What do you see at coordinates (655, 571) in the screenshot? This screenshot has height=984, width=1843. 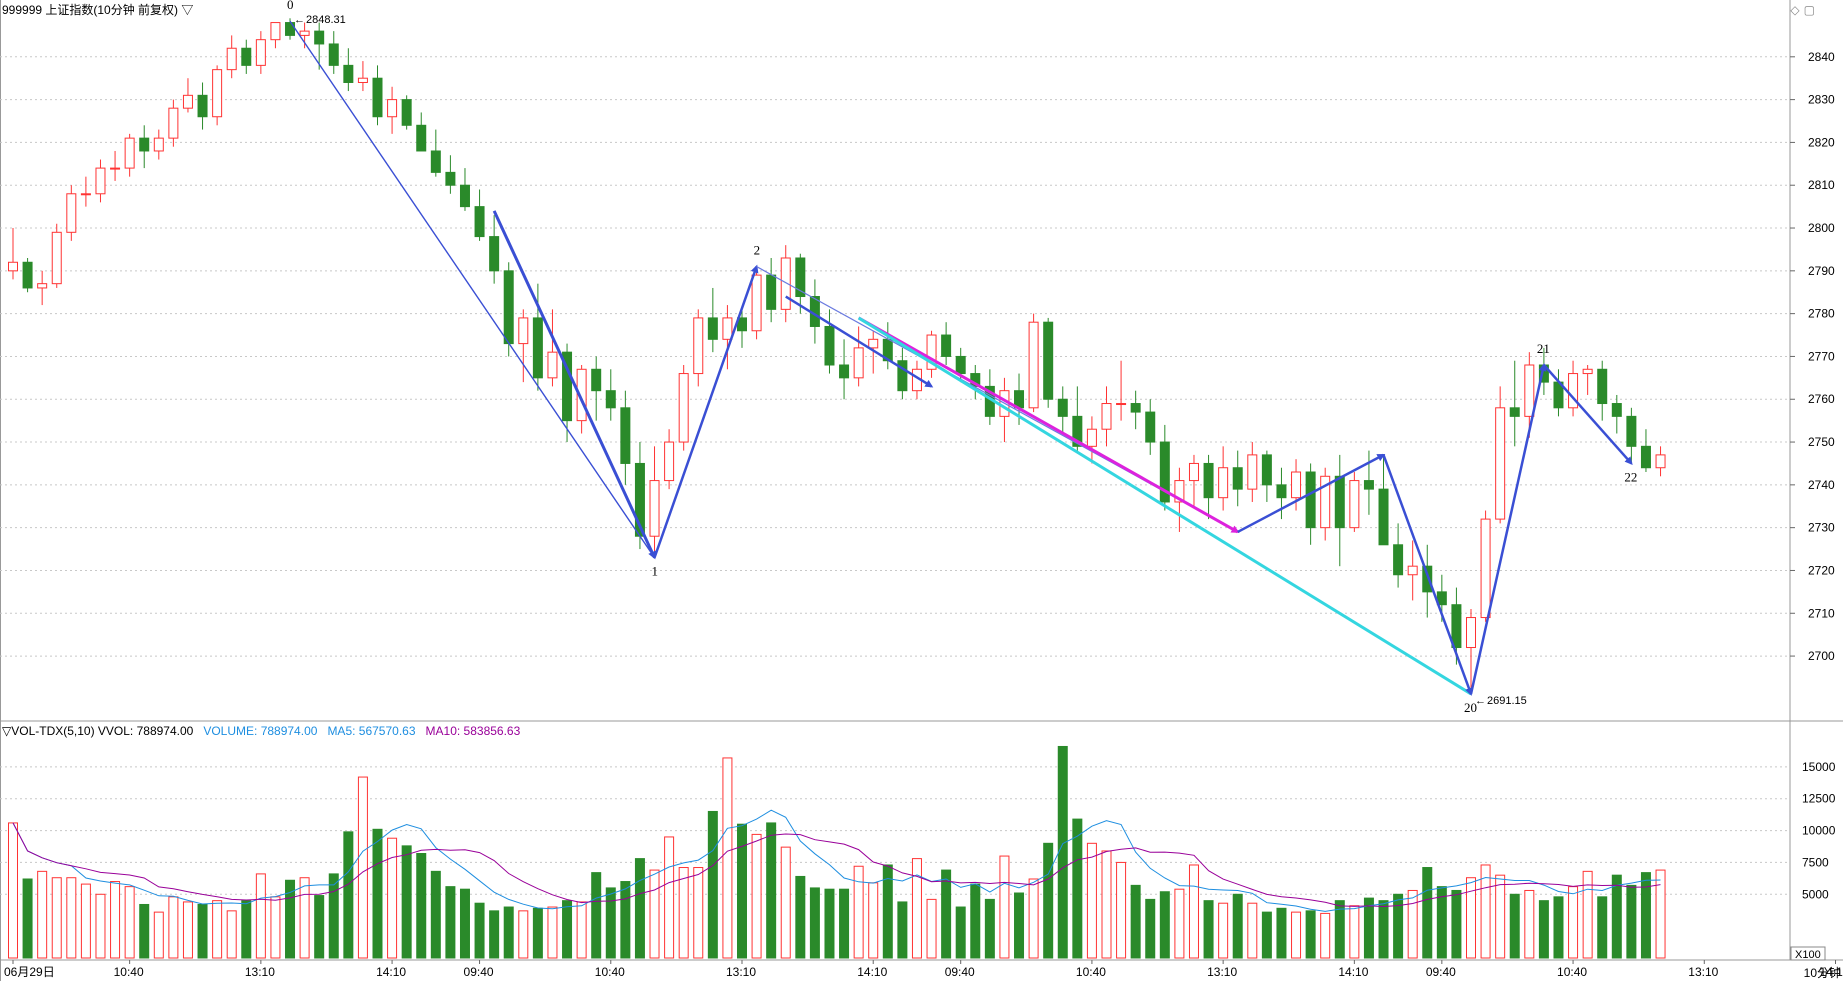 I see `wave-label: 1` at bounding box center [655, 571].